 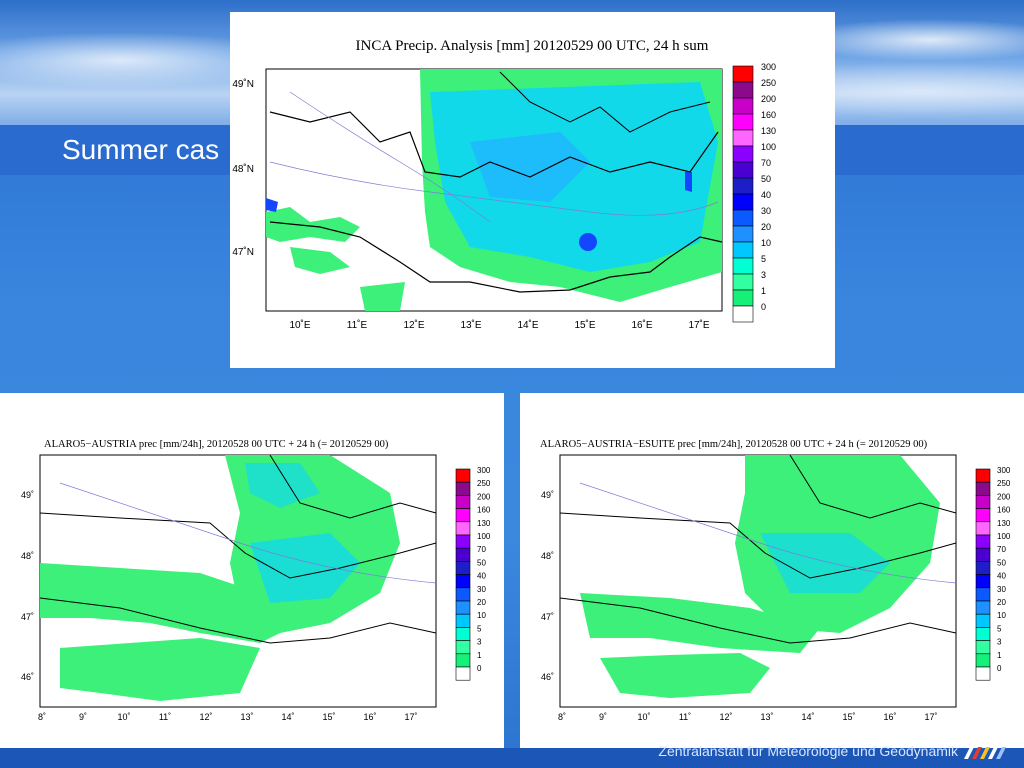 I want to click on alaro-lon-9: 9˚, so click(x=83, y=717).